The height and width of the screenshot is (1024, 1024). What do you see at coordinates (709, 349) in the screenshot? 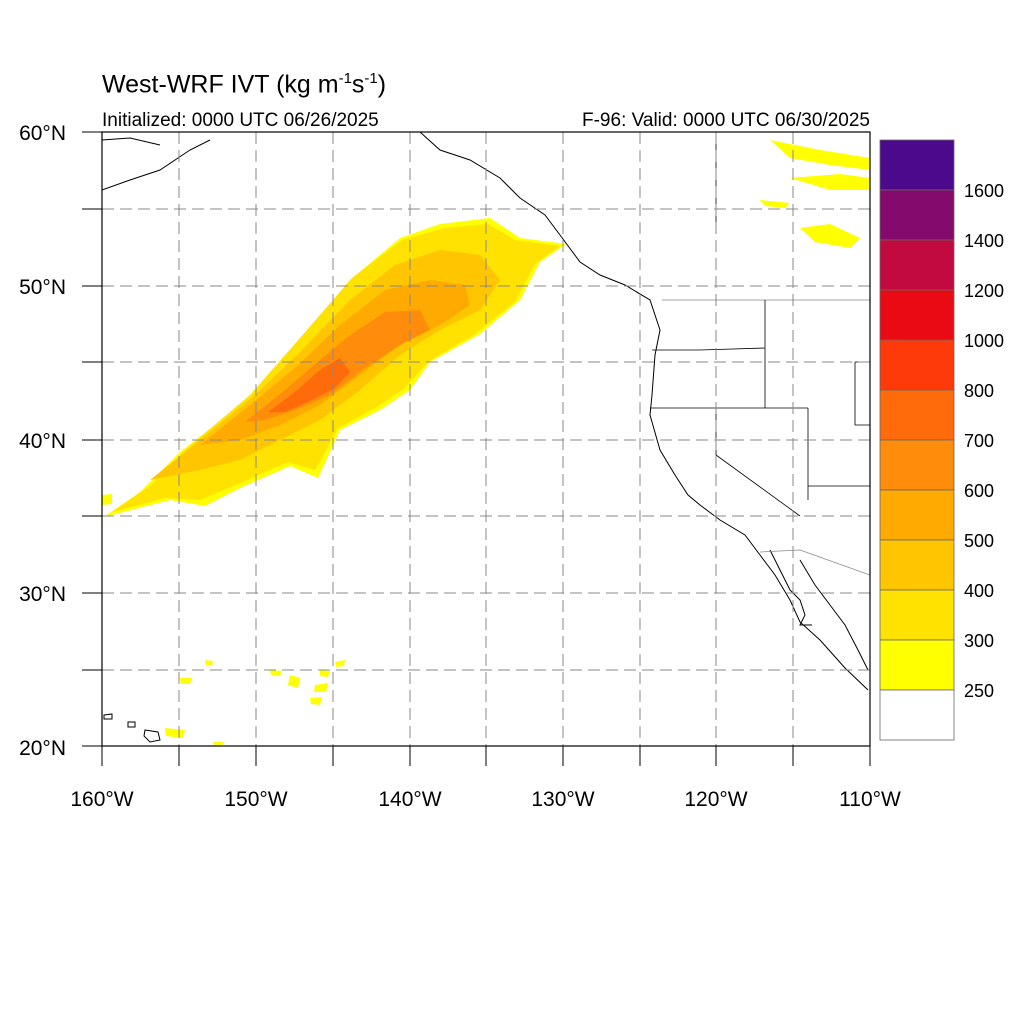
I see `border-wa-or` at bounding box center [709, 349].